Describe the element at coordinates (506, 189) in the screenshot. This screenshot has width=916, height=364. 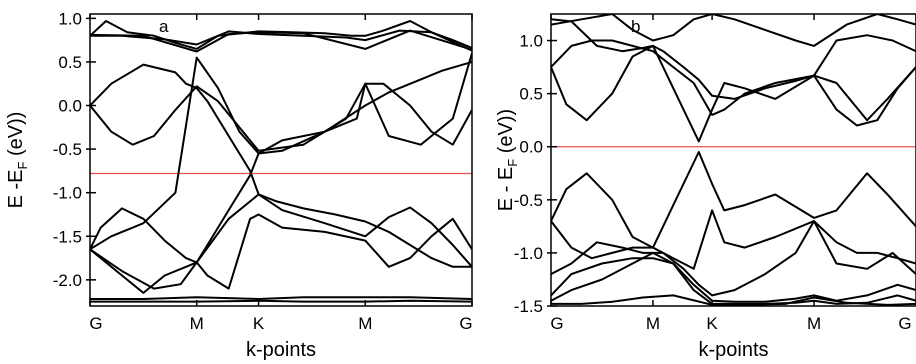
I see `y-axis-title-main: E - E` at that location.